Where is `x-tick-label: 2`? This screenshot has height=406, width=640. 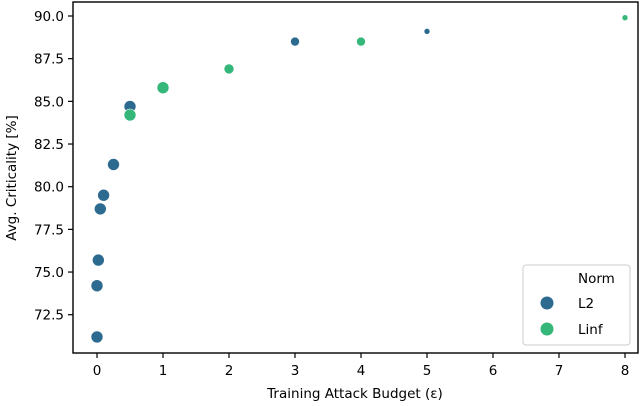 x-tick-label: 2 is located at coordinates (229, 371).